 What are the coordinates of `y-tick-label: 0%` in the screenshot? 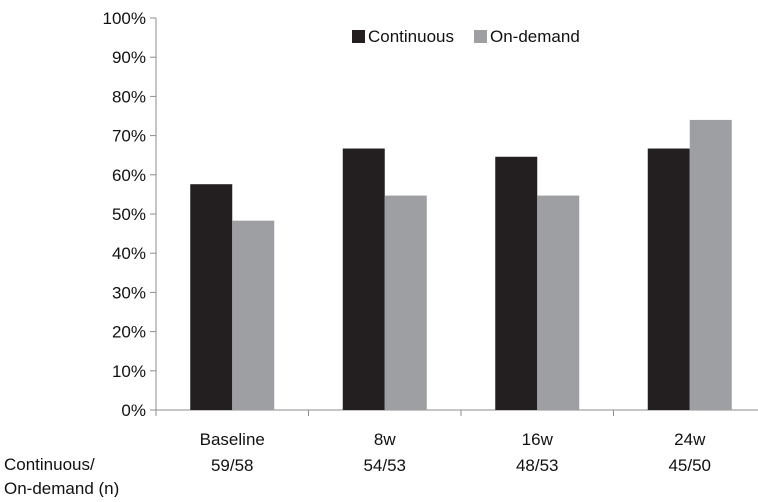 It's located at (133, 410).